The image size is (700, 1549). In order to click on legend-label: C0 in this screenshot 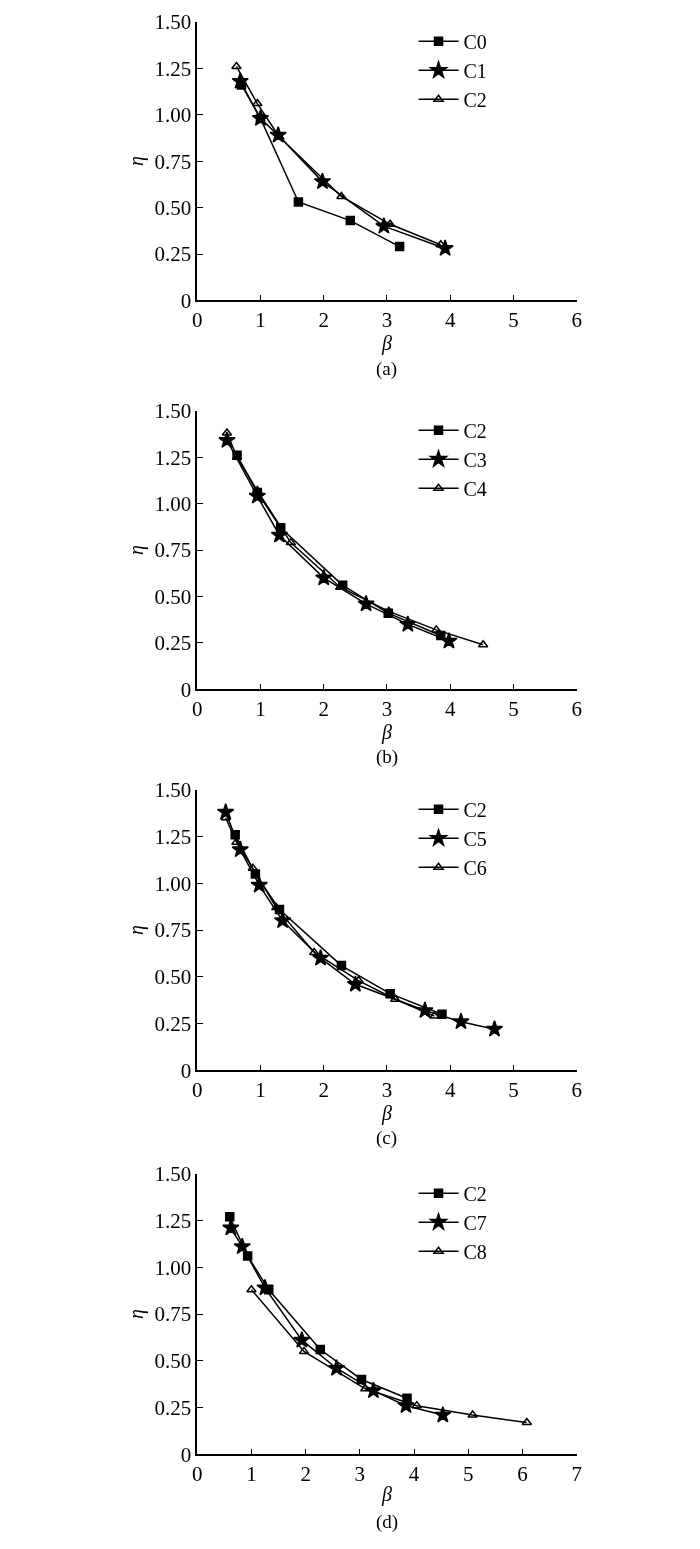, I will do `click(475, 42)`.